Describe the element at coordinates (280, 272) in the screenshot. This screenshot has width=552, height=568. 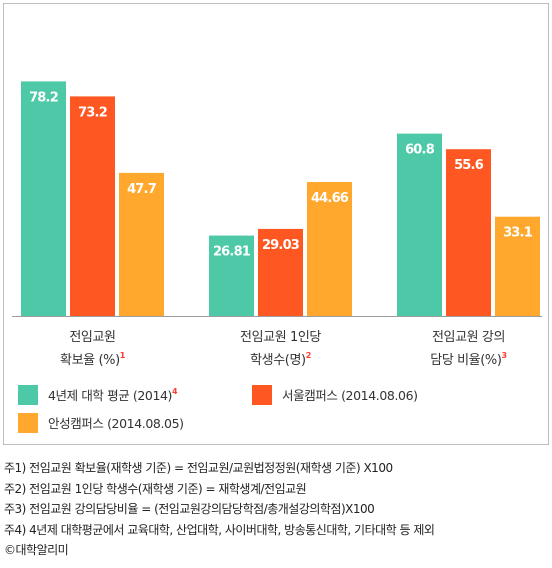
I see `bar-series2-group2` at that location.